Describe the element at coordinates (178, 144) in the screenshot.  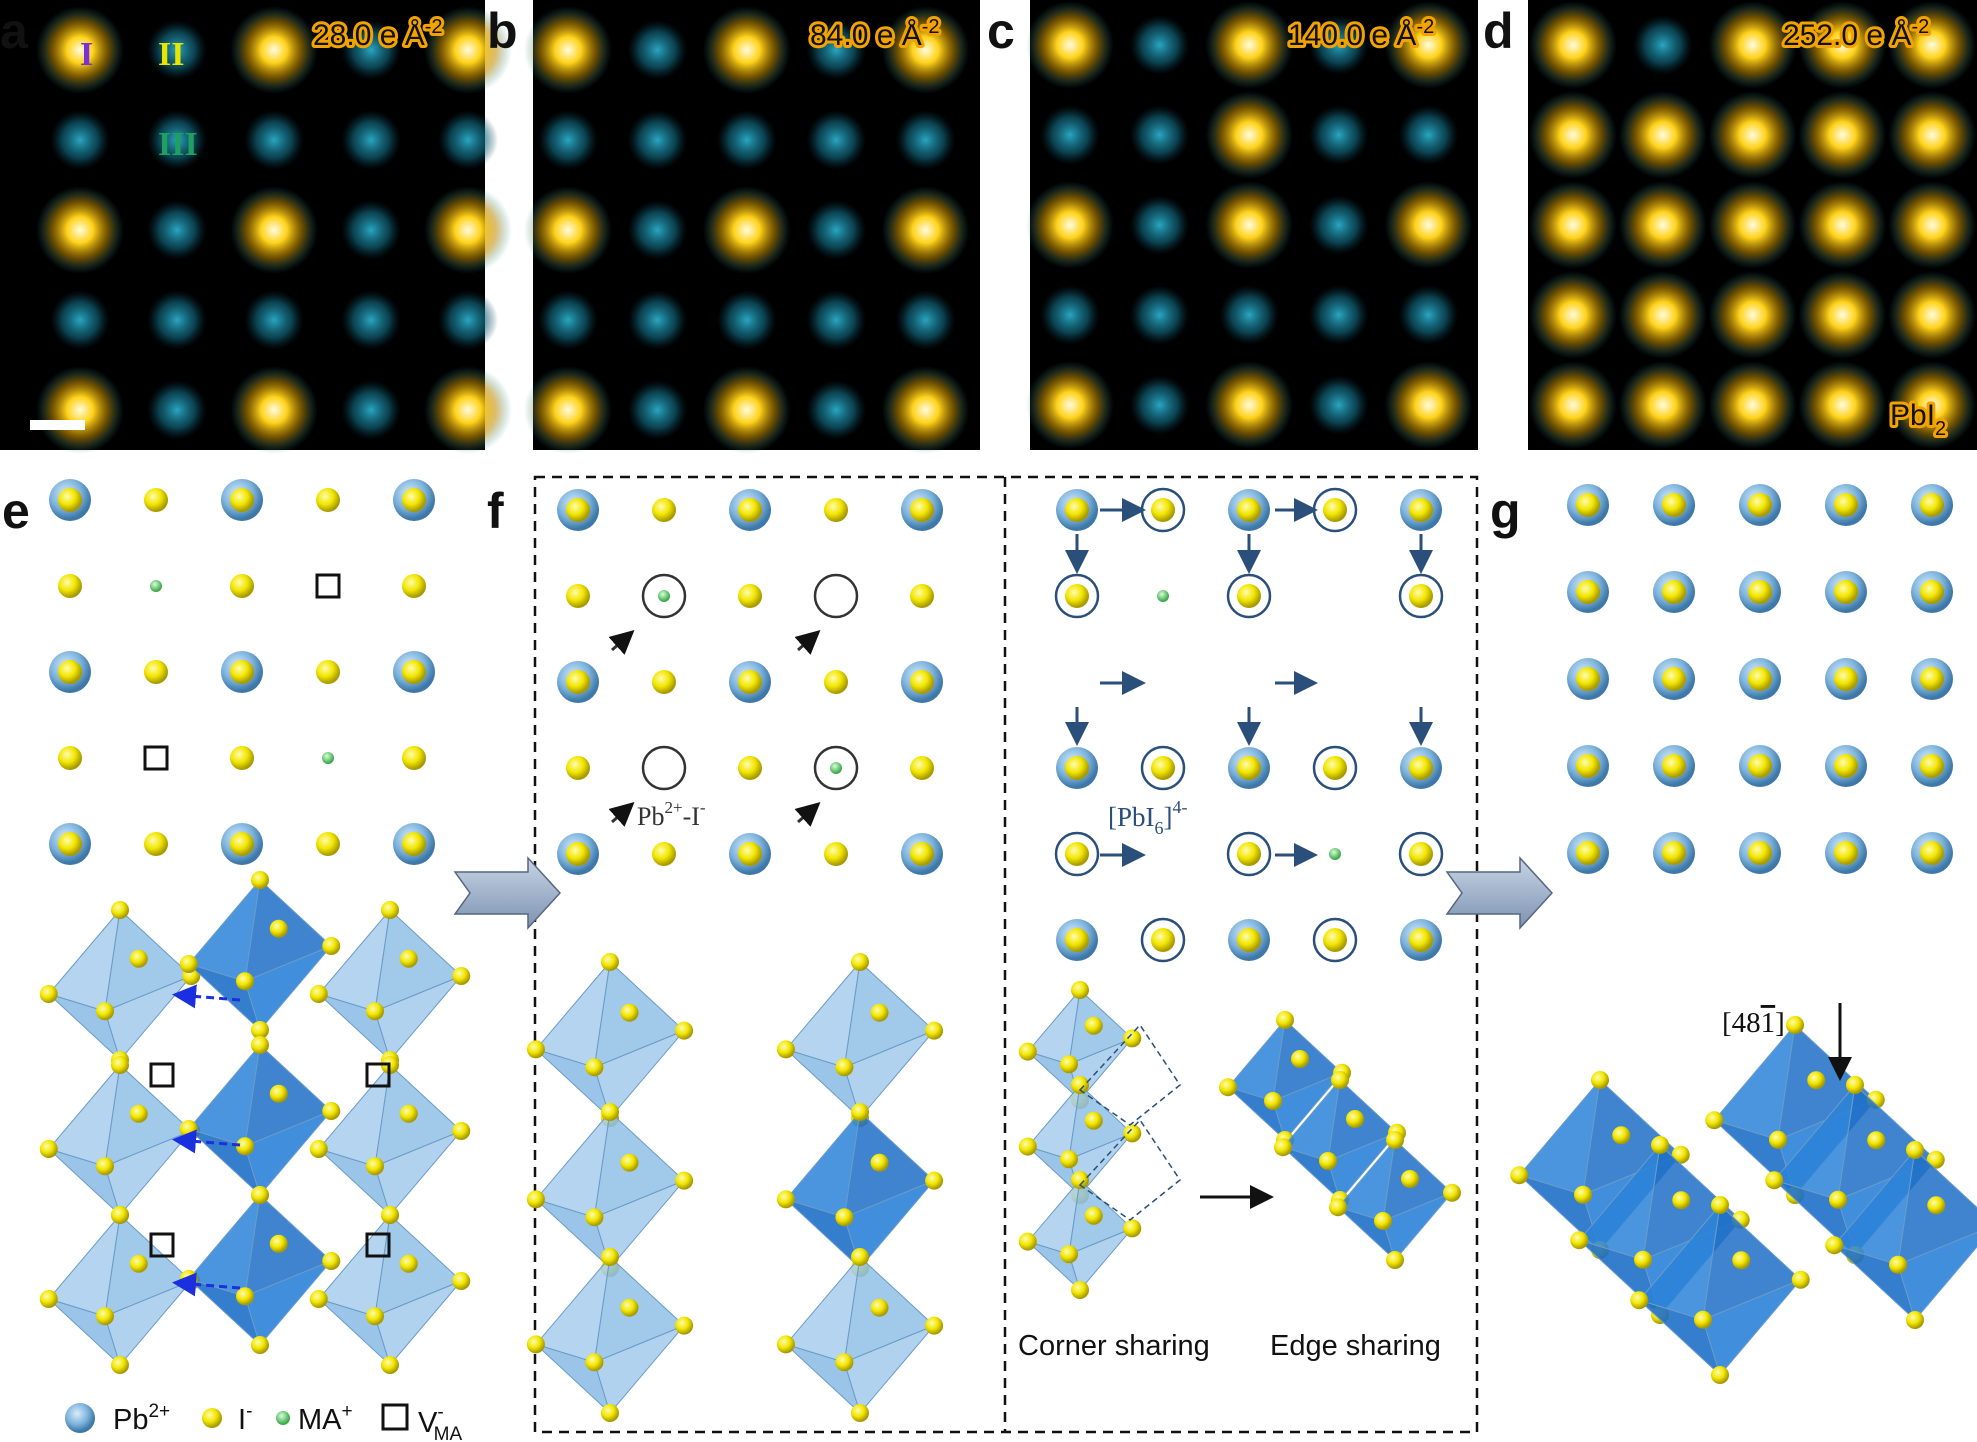
I see `site-label-III: III` at that location.